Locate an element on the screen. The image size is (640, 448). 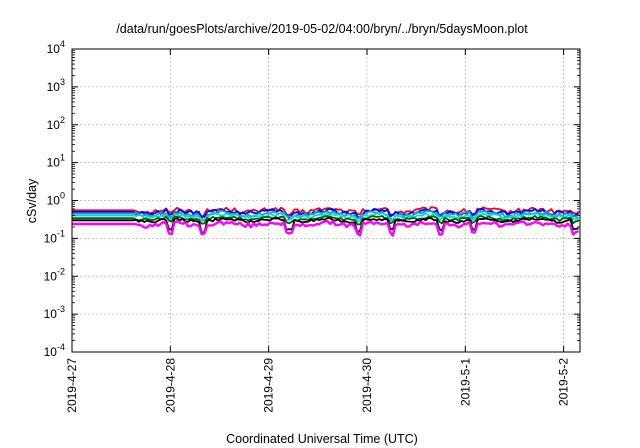
y-axis-title: cSv/day is located at coordinates (32, 200).